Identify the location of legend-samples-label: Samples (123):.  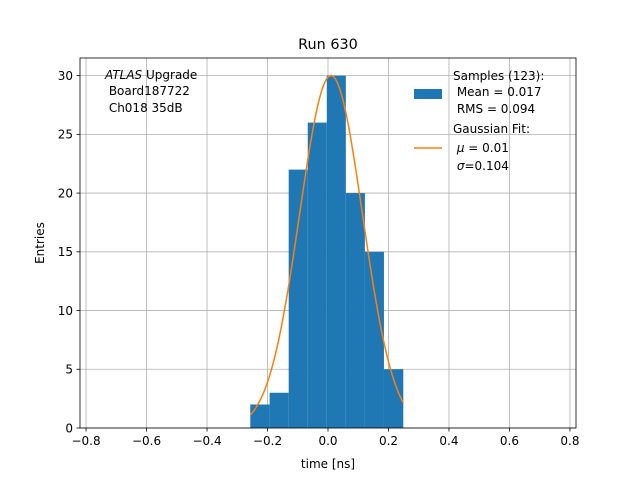
(498, 76).